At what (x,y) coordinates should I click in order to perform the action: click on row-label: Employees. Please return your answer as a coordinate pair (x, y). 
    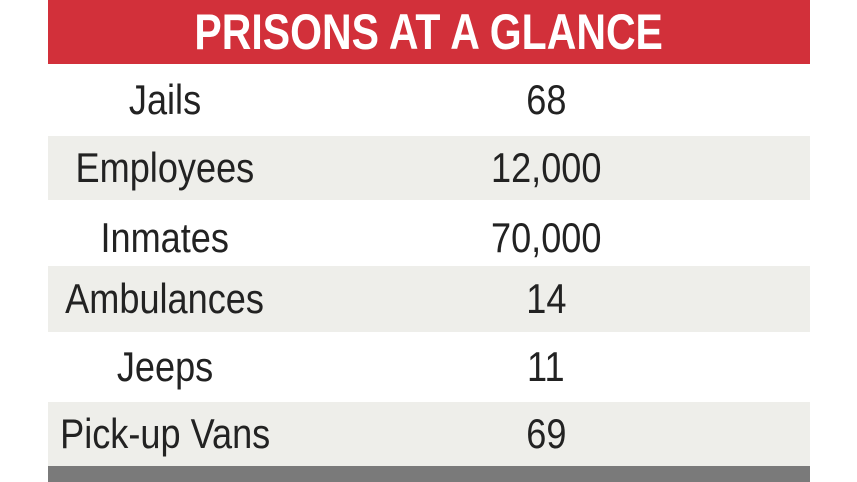
    Looking at the image, I should click on (165, 167).